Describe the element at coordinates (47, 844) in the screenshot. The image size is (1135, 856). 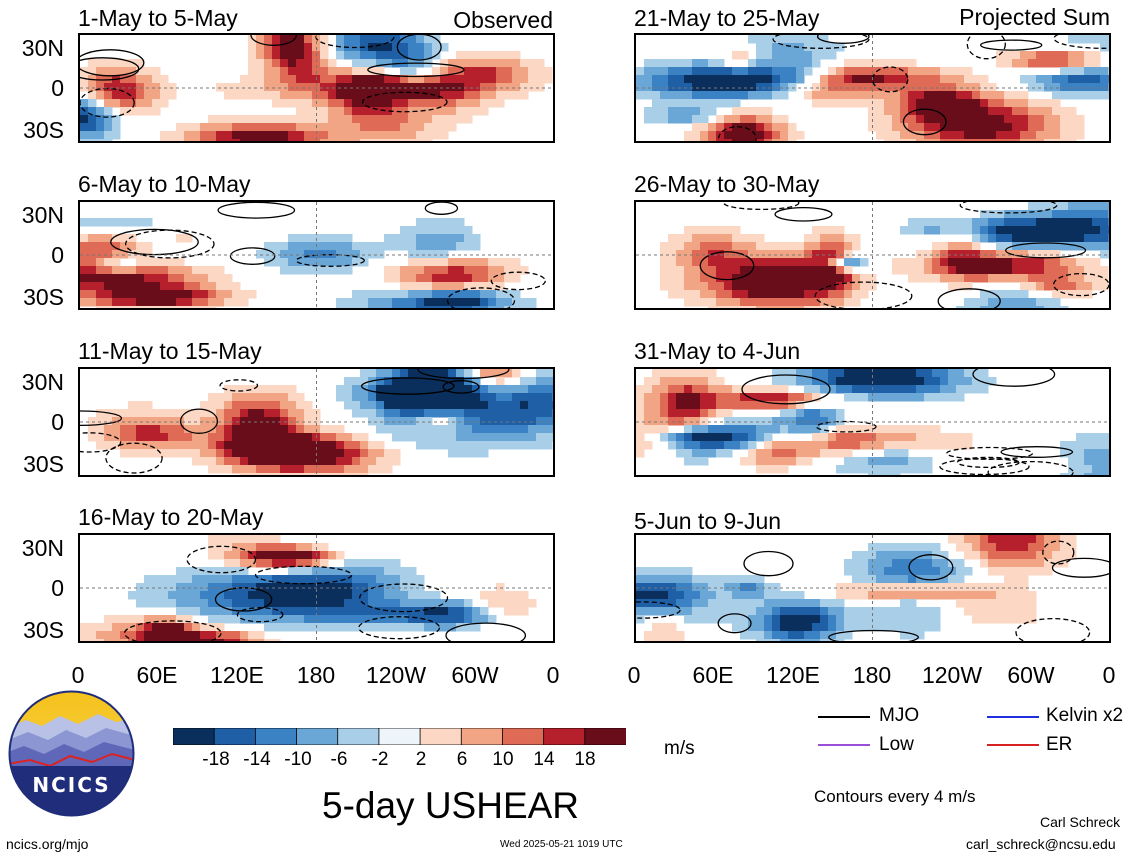
I see `footer-site-link: ncics.org/mjo` at that location.